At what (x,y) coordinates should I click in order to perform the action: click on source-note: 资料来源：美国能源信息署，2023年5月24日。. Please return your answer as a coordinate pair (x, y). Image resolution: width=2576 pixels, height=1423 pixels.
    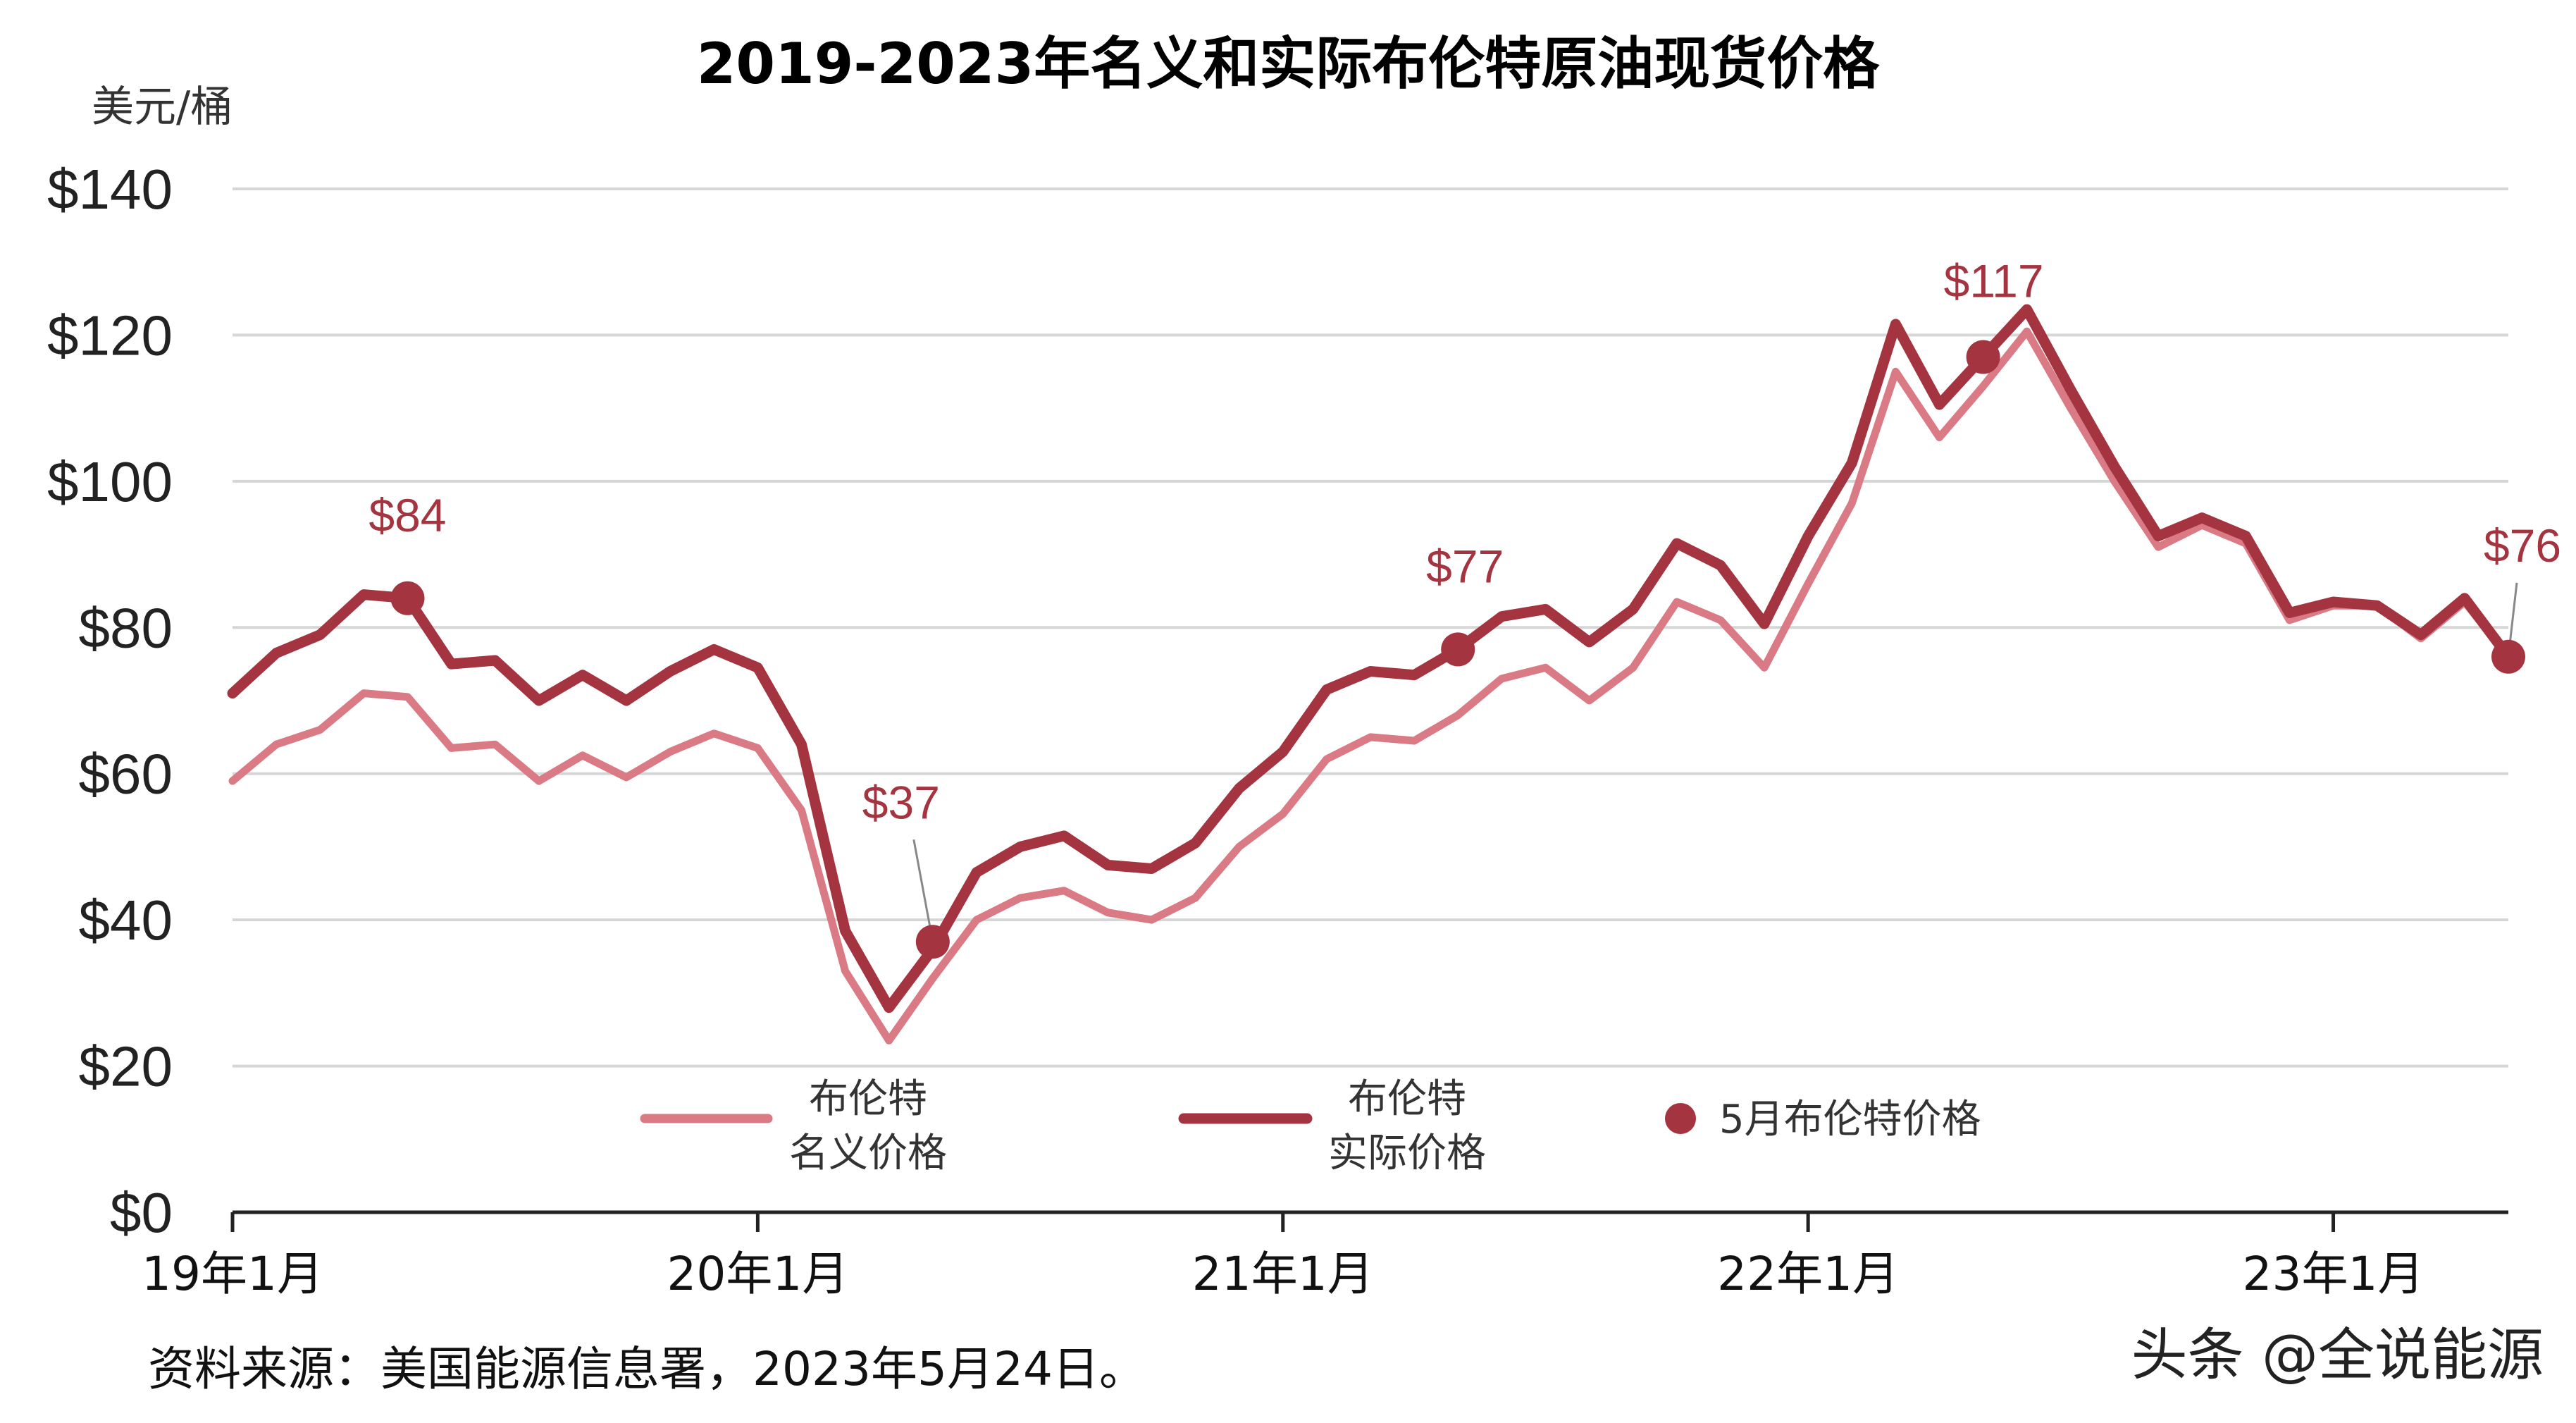
    Looking at the image, I should click on (647, 1369).